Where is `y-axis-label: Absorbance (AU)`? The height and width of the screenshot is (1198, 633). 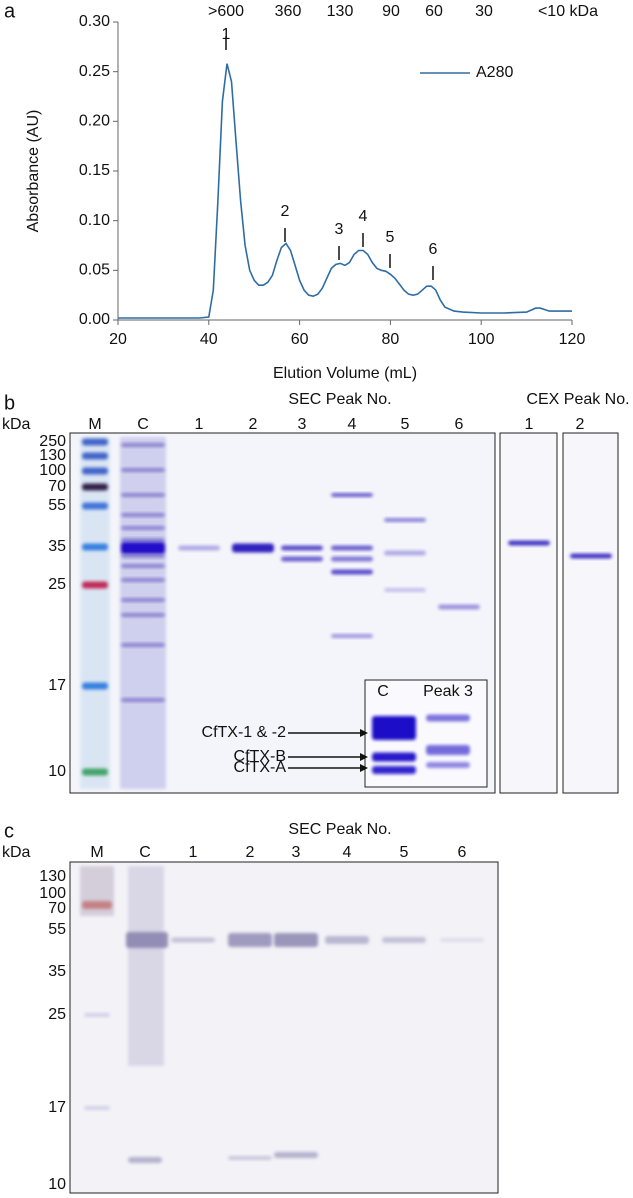
y-axis-label: Absorbance (AU) is located at coordinates (33, 171).